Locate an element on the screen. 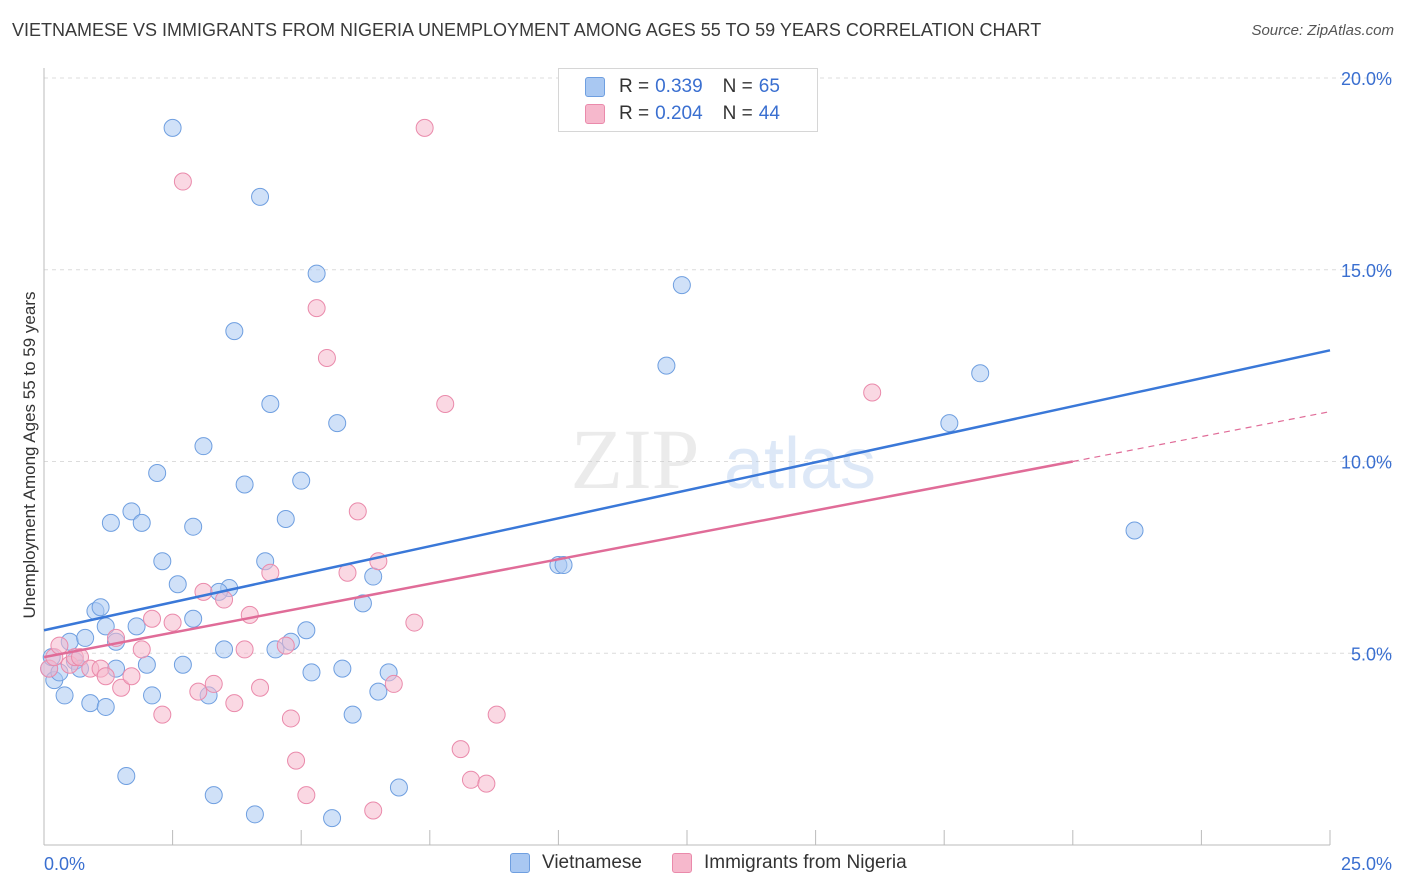 This screenshot has height=892, width=1406. x-tick-label-min: 0.0% is located at coordinates (64, 864).